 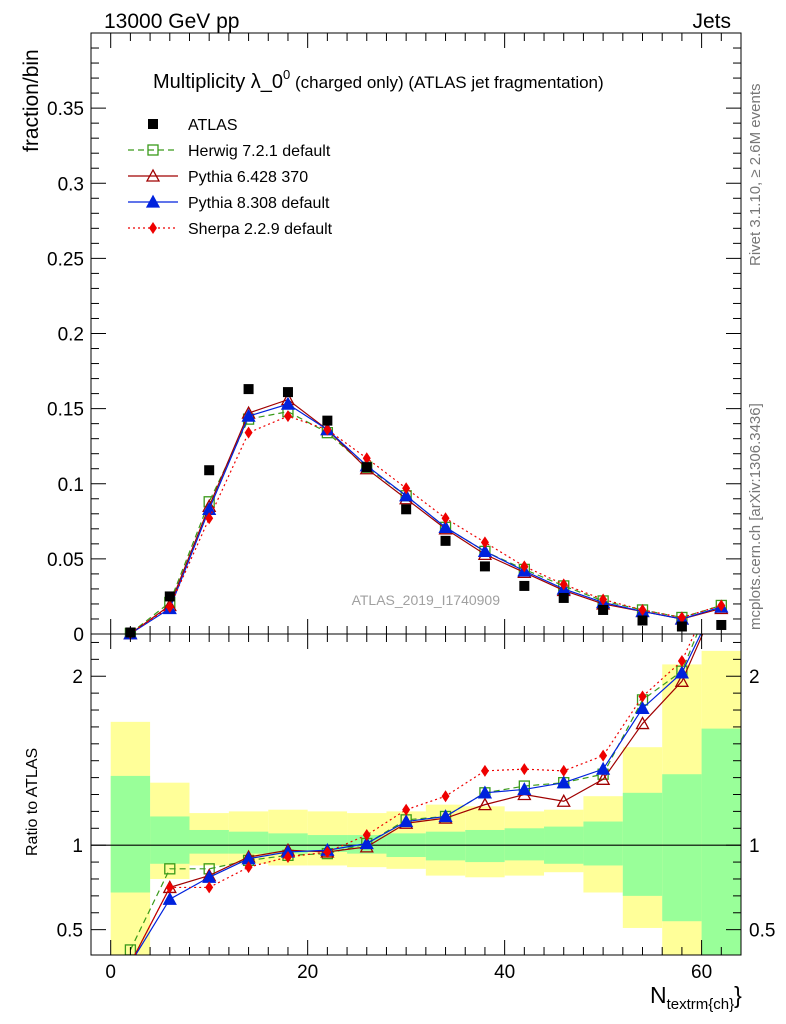 I want to click on x-axis-label-tail: }, so click(x=738, y=995).